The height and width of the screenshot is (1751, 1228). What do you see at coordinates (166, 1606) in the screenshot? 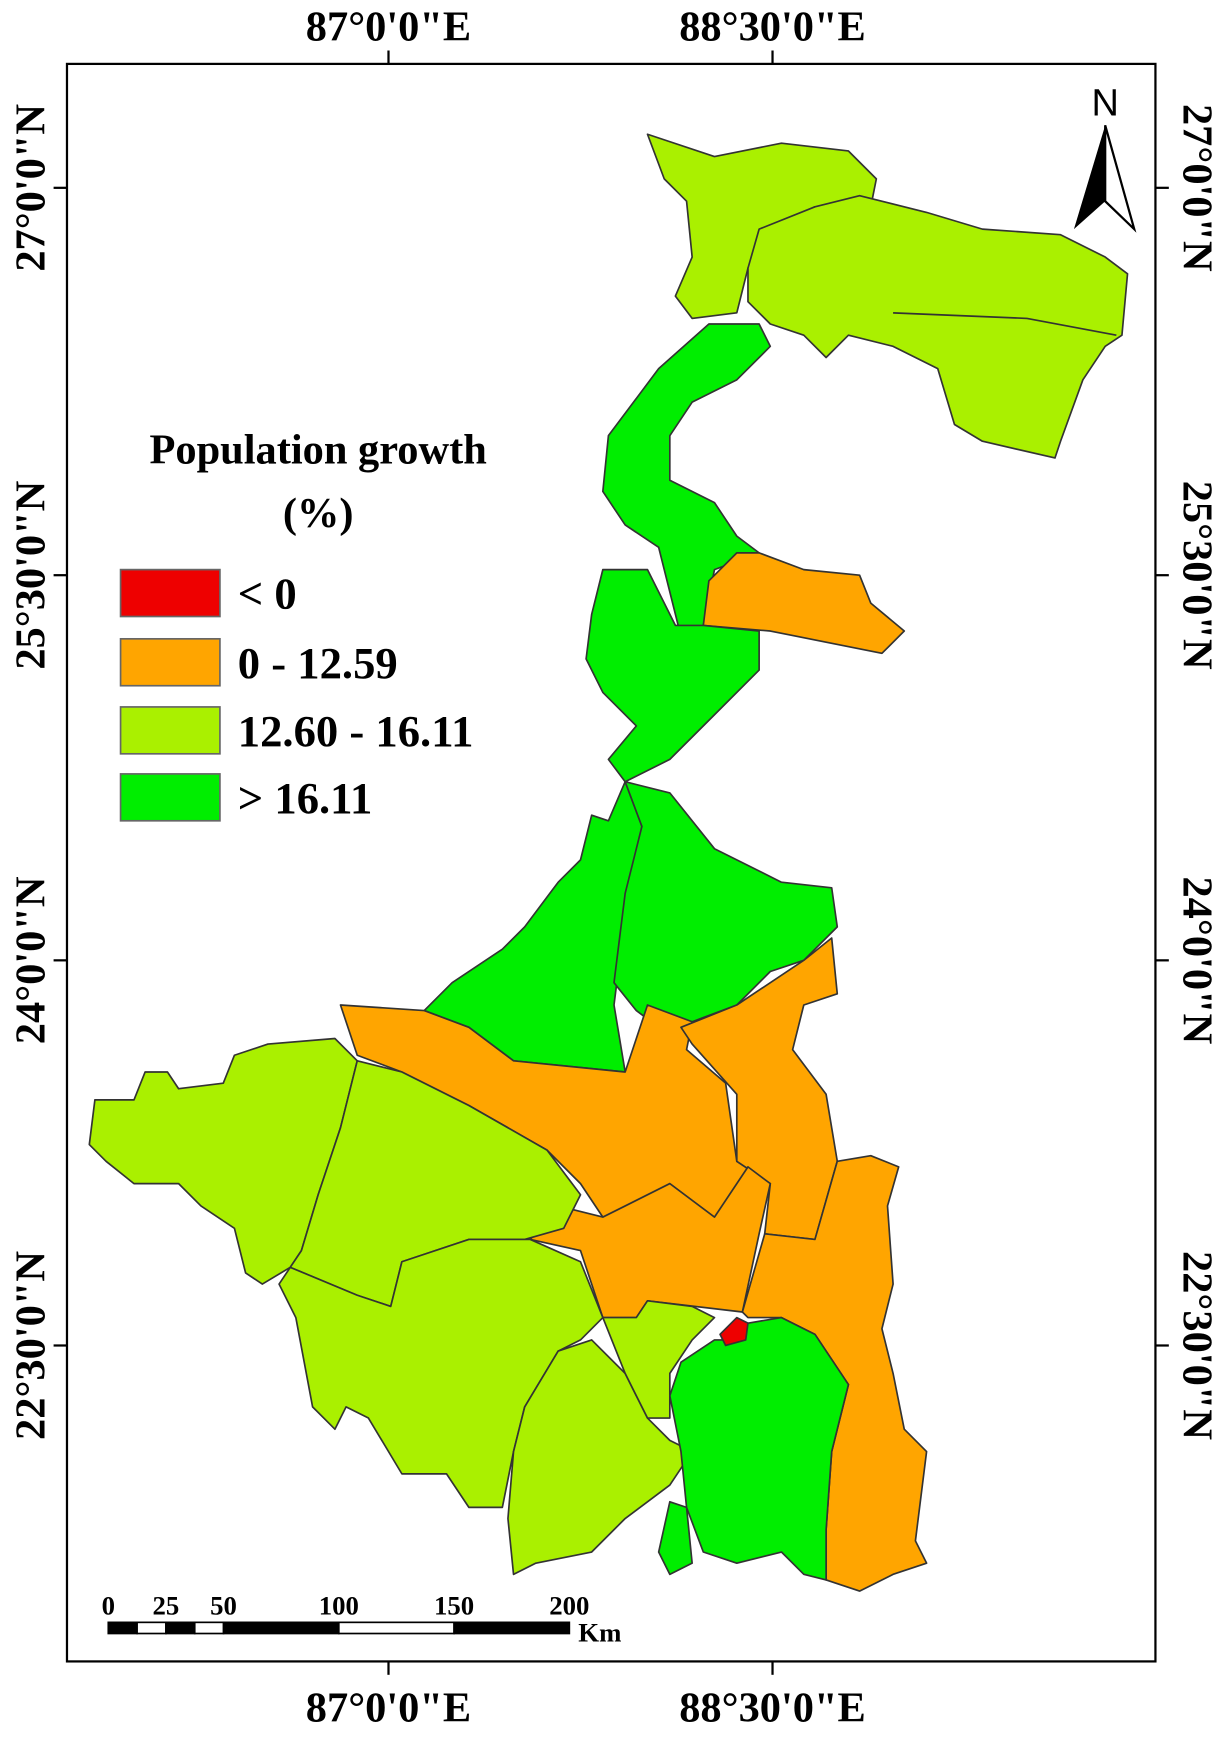
I see `scale-label: 25` at bounding box center [166, 1606].